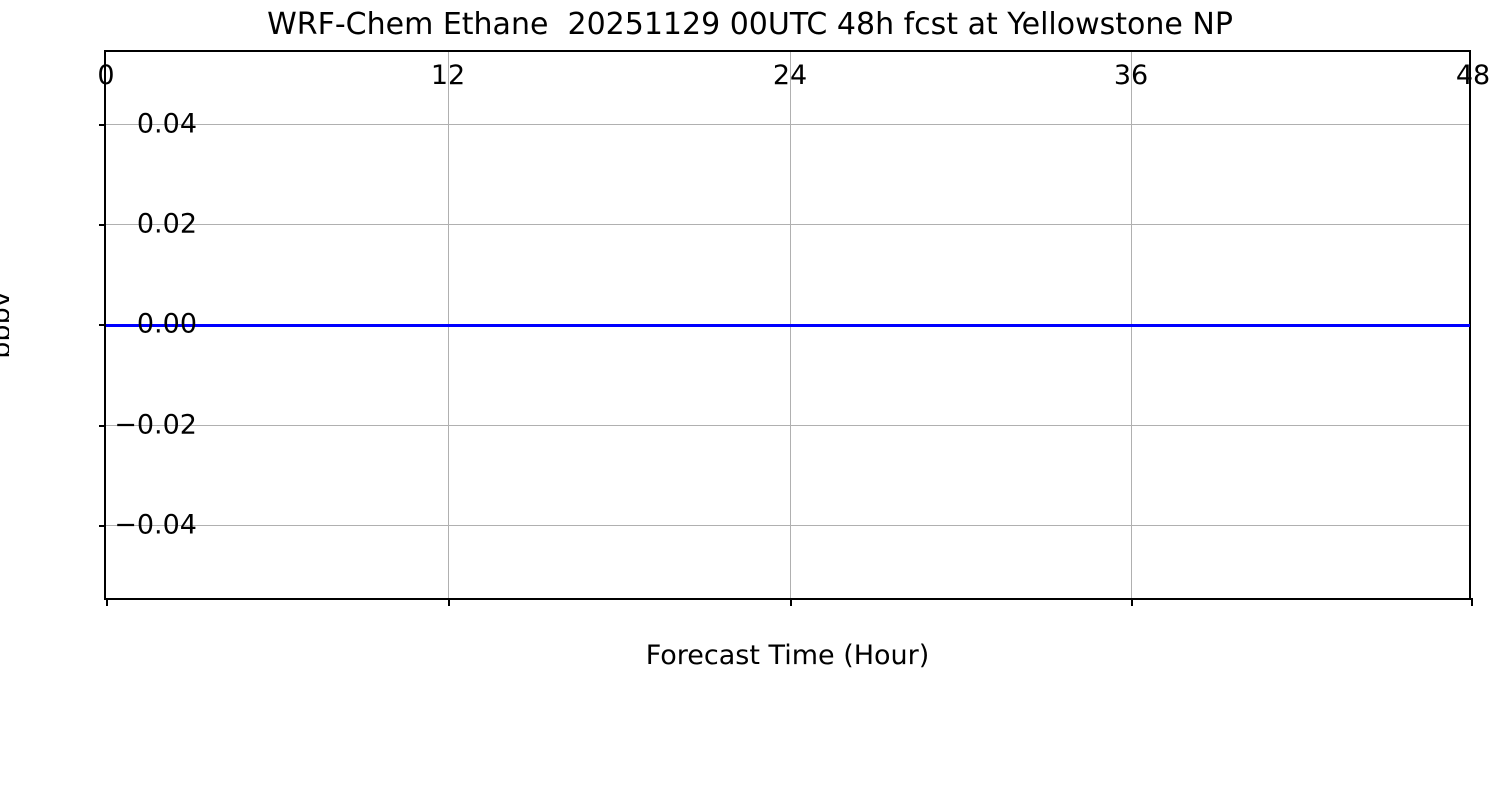 The width and height of the screenshot is (1500, 800). I want to click on ytick-label-0.00: 0.00, so click(166, 324).